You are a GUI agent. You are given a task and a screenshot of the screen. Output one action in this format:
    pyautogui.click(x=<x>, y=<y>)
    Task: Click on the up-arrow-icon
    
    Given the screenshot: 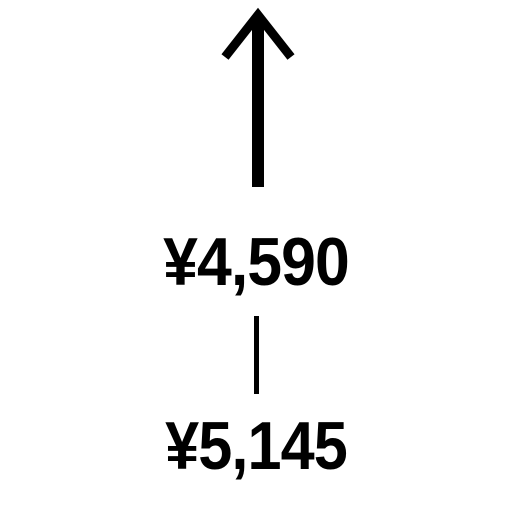 What is the action you would take?
    pyautogui.click(x=258, y=97)
    